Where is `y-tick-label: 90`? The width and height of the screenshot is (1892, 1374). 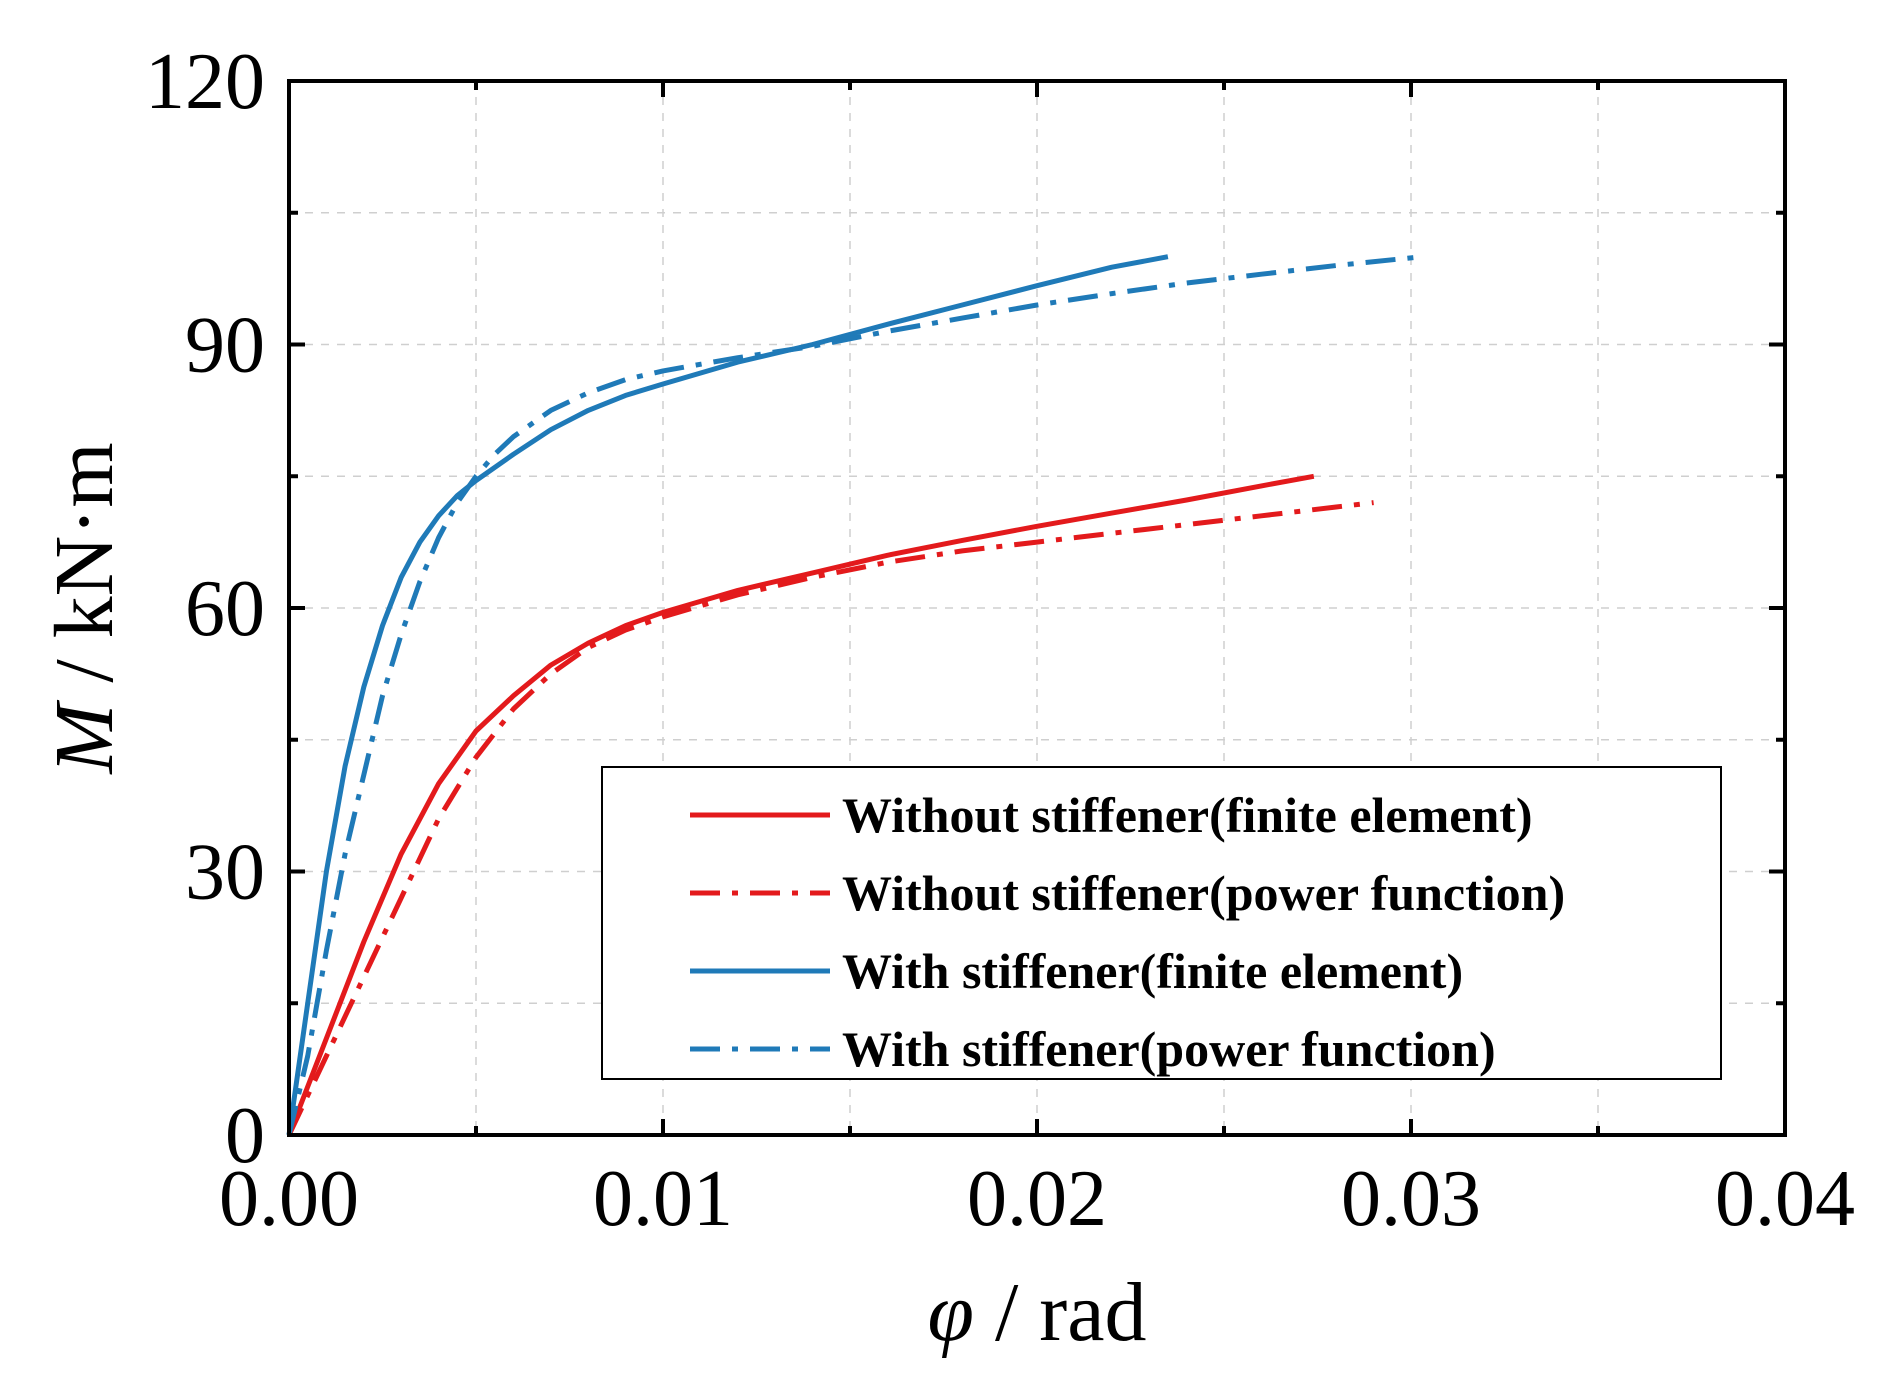
y-tick-label: 90 is located at coordinates (225, 346).